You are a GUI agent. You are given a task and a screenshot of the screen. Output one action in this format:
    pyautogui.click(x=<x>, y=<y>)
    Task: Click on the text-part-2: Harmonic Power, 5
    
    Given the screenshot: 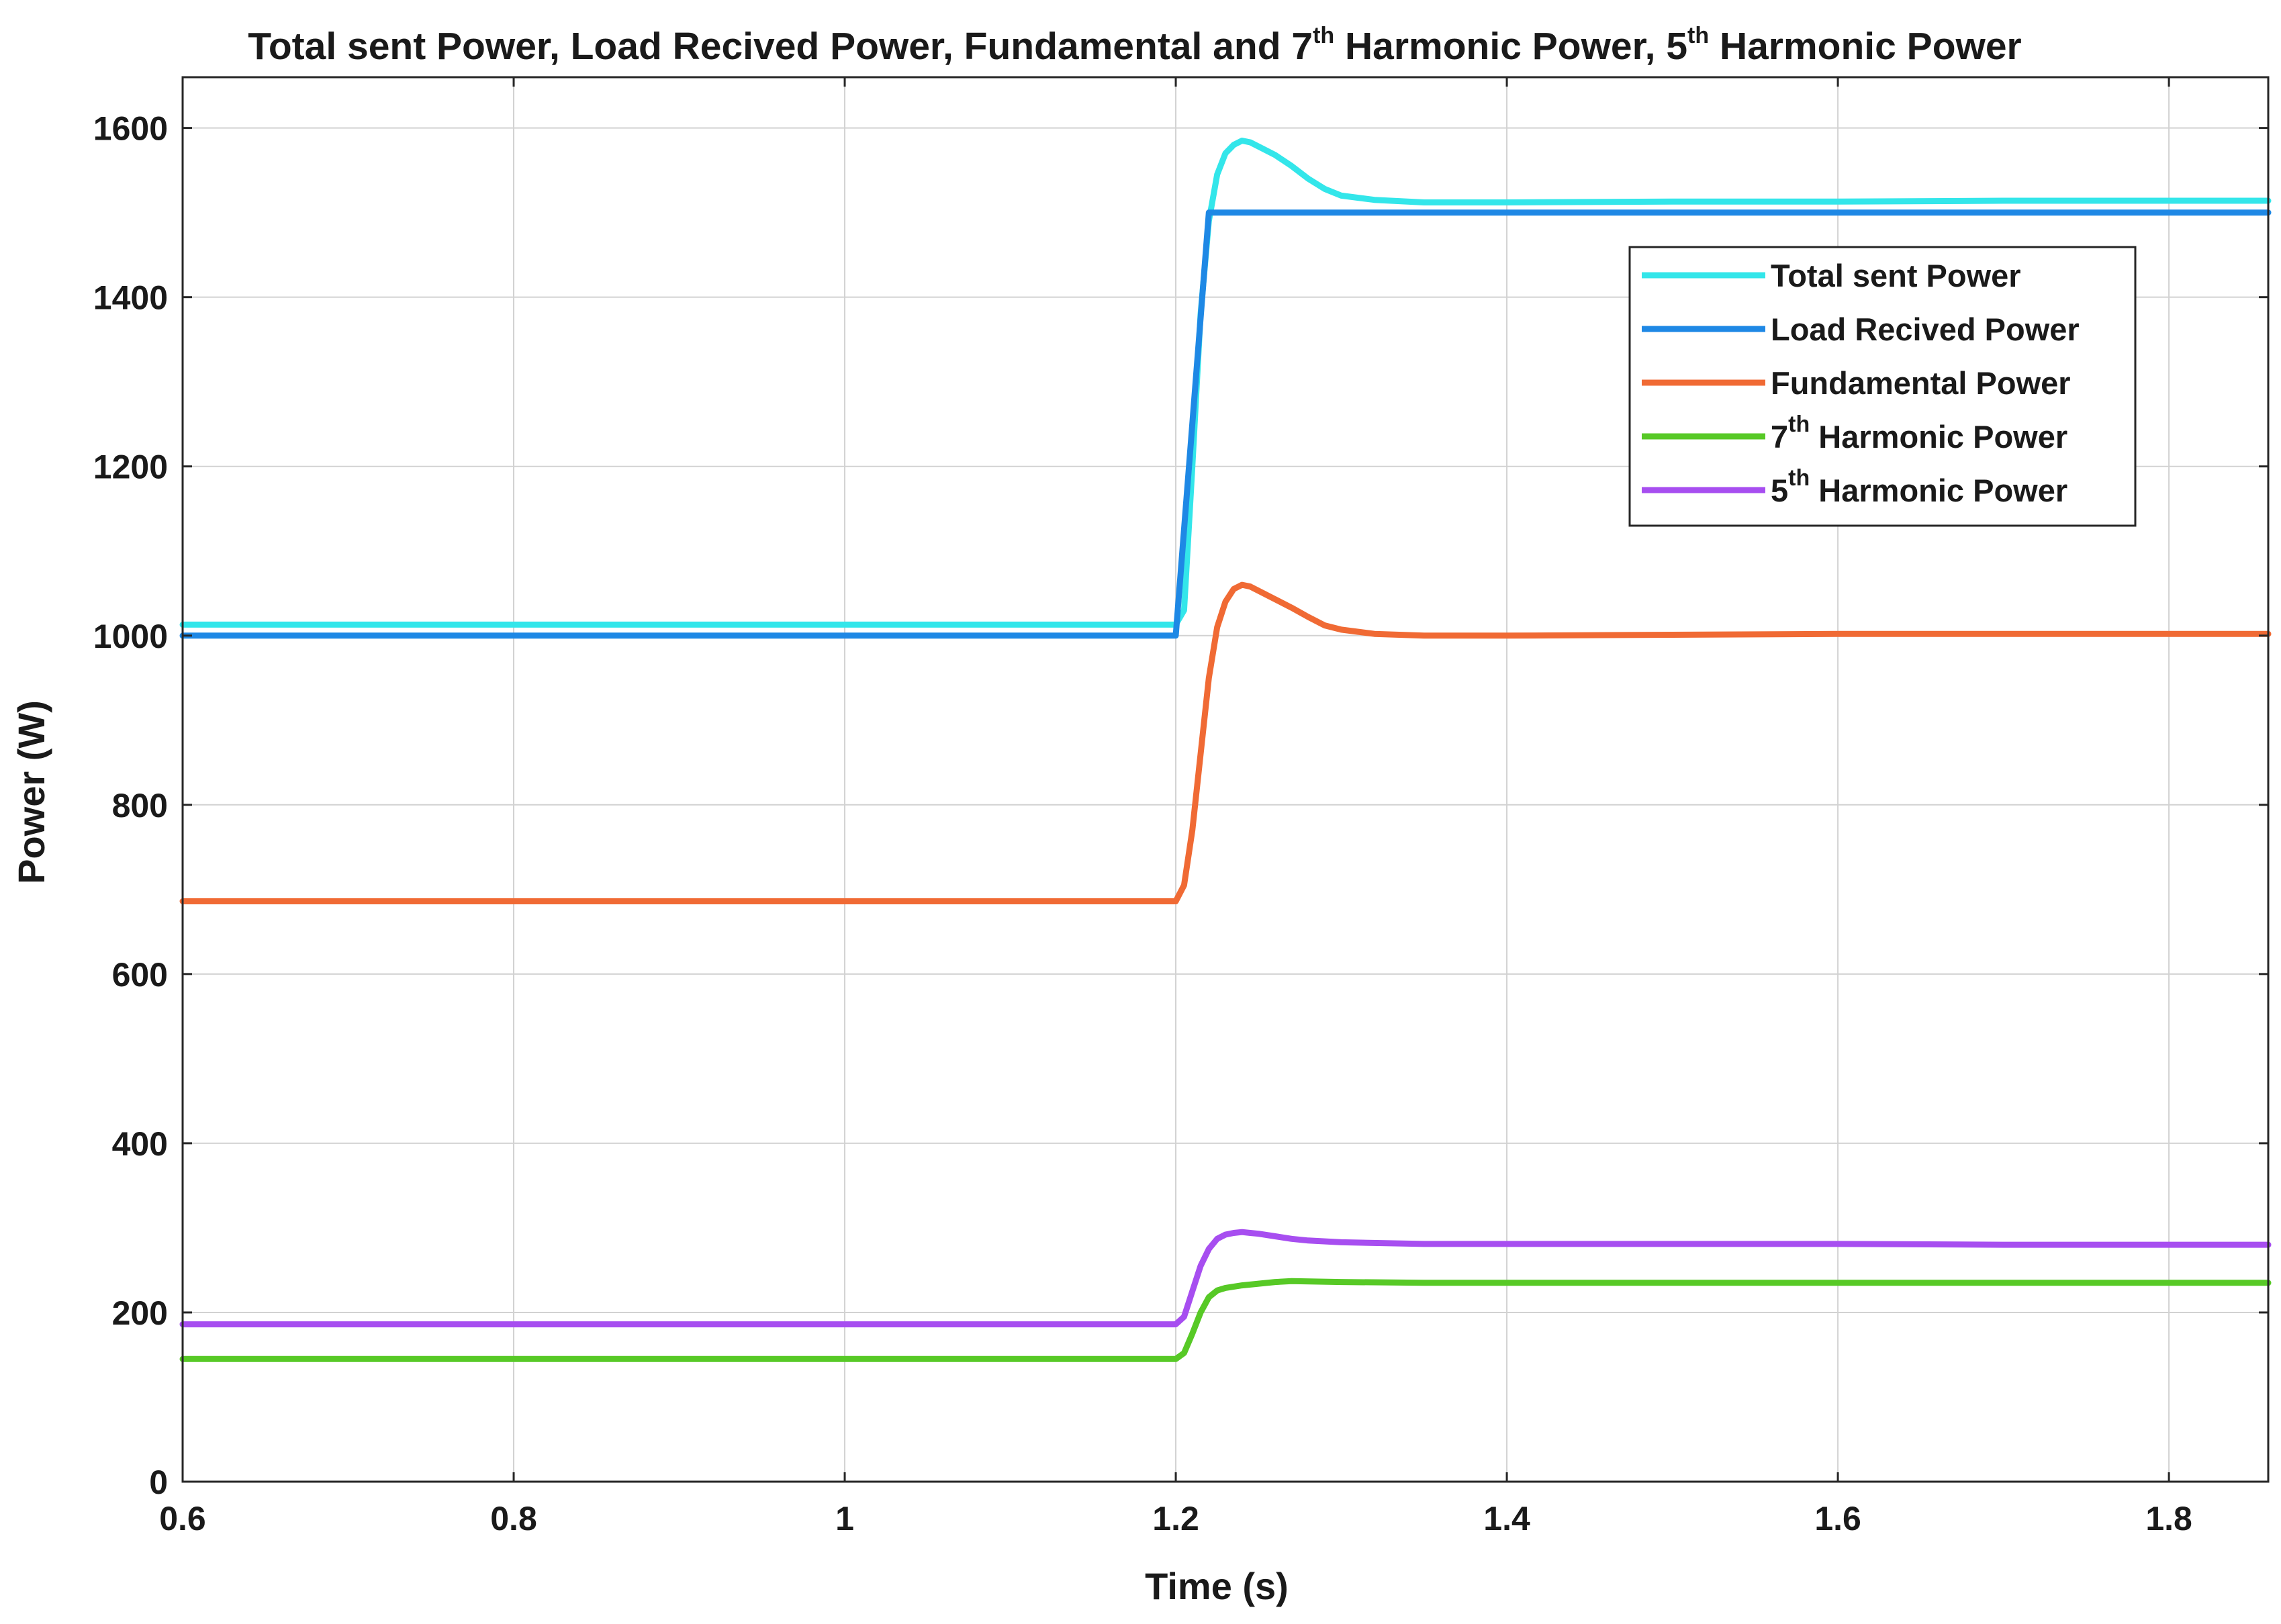 What is the action you would take?
    pyautogui.click(x=1510, y=46)
    